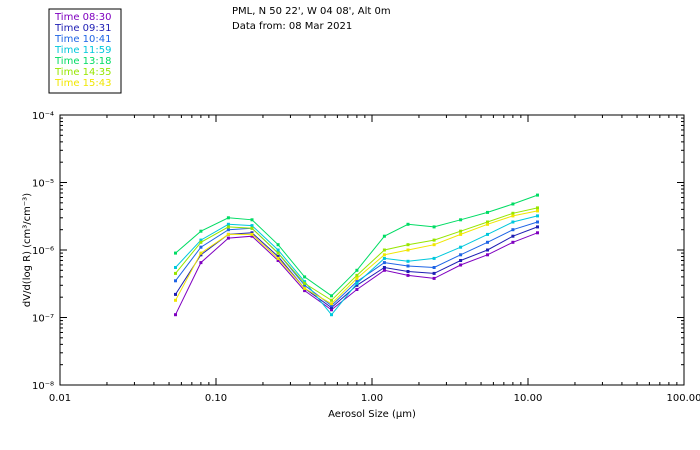 The image size is (700, 450). What do you see at coordinates (82, 61) in the screenshot?
I see `legend-entry: Time 13:18` at bounding box center [82, 61].